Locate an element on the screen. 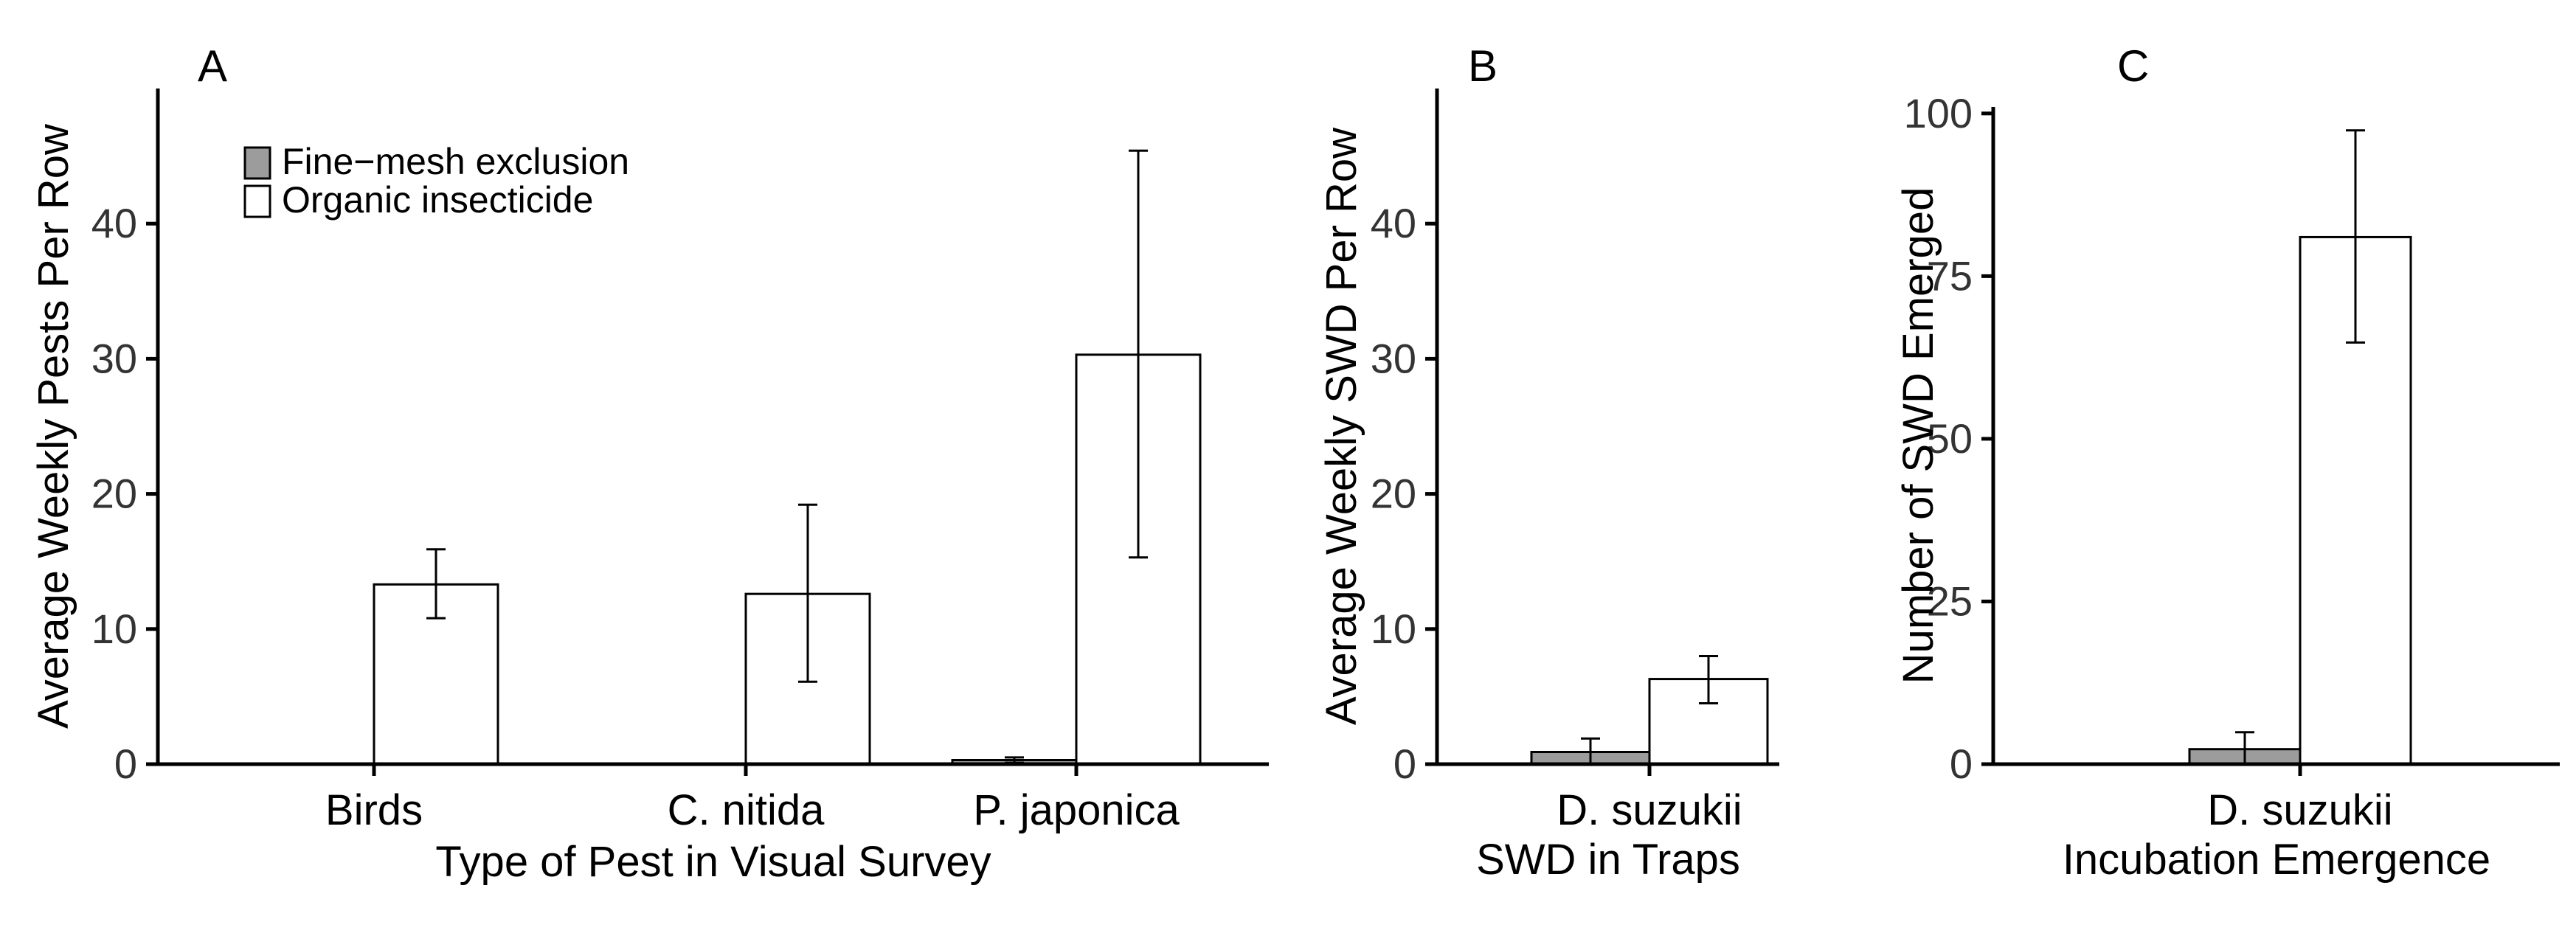 This screenshot has height=936, width=2576. y-tick-label: 25 is located at coordinates (1950, 601).